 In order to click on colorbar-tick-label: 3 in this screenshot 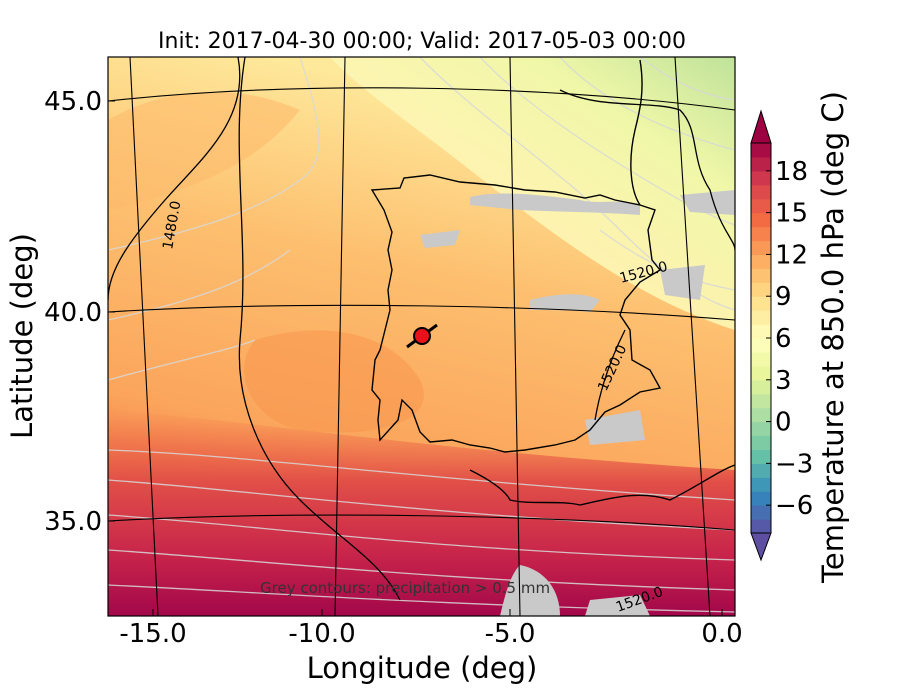, I will do `click(783, 381)`.